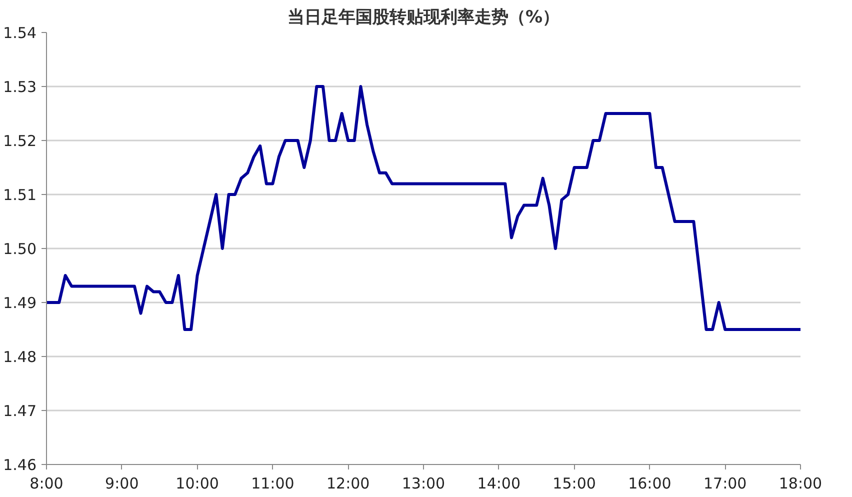  I want to click on x-tick-label: 16:00, so click(650, 483).